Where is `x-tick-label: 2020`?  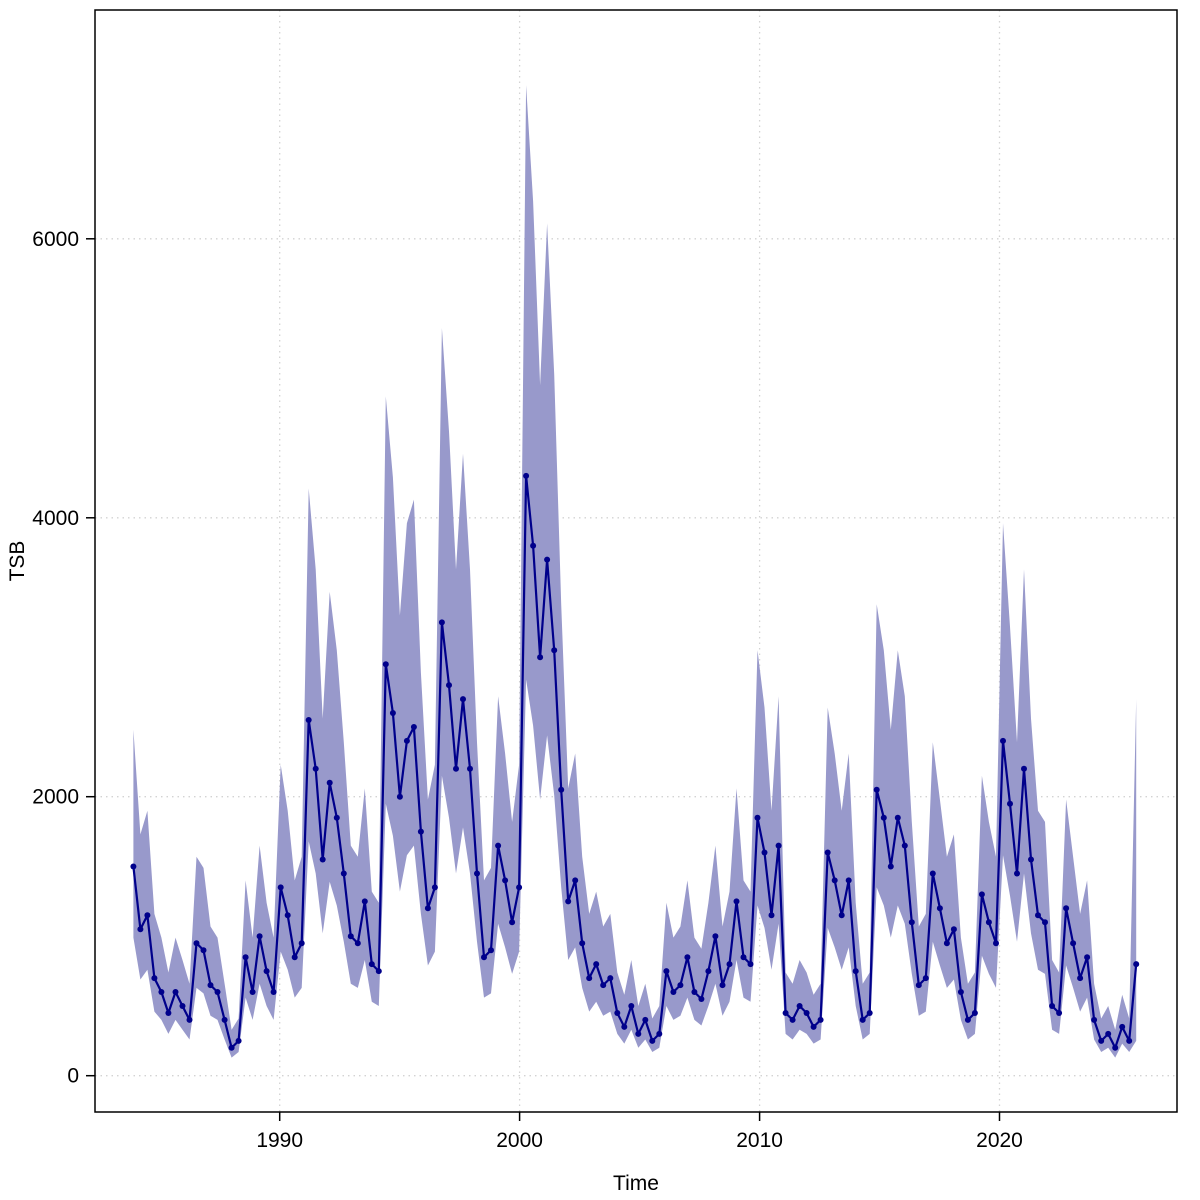
x-tick-label: 2020 is located at coordinates (999, 1140).